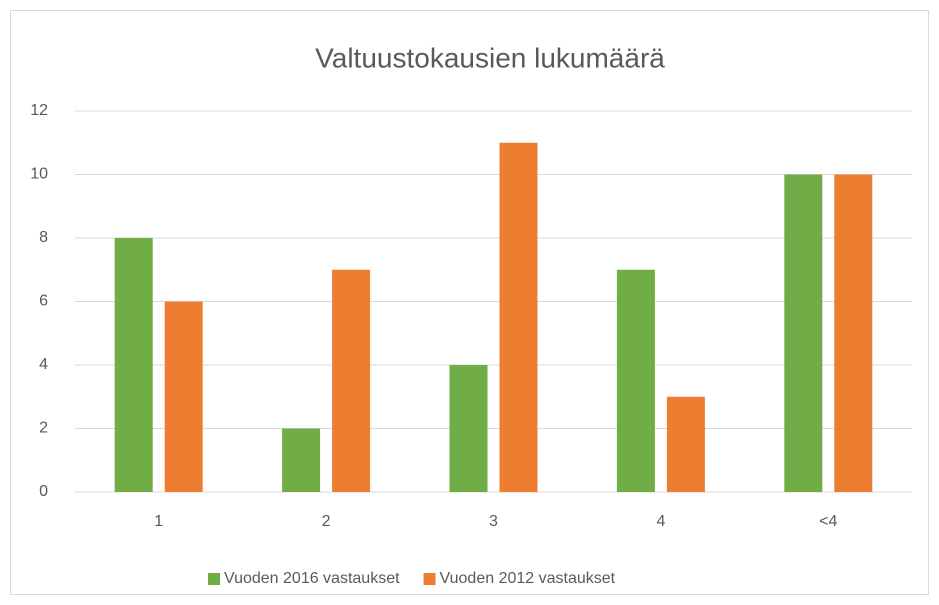  Describe the element at coordinates (158, 521) in the screenshot. I see `x-tick-label: 1` at that location.